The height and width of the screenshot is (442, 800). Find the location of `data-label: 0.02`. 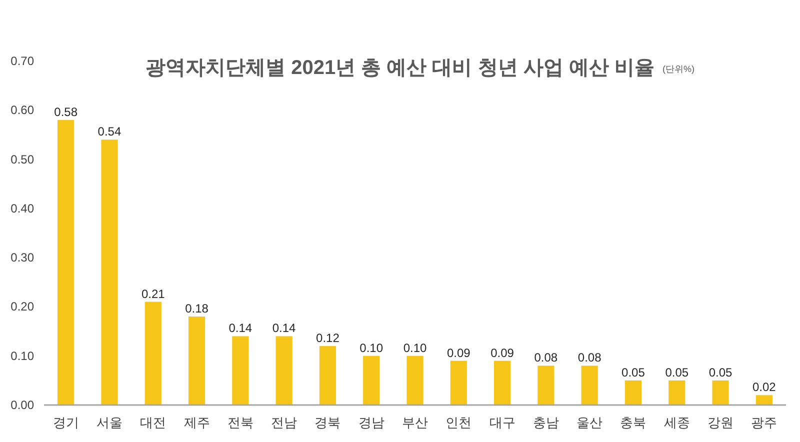

data-label: 0.02 is located at coordinates (764, 387).